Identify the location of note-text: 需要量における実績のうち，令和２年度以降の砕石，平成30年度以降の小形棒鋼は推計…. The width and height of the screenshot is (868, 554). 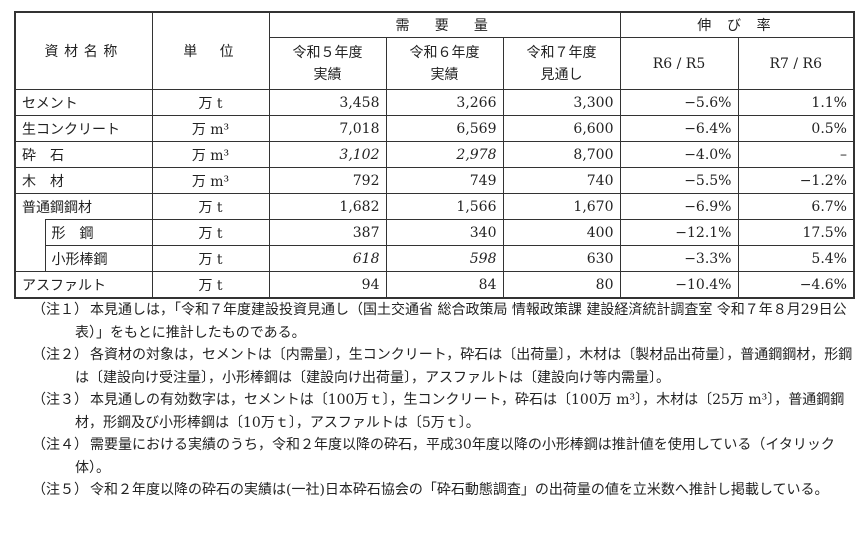
(455, 456).